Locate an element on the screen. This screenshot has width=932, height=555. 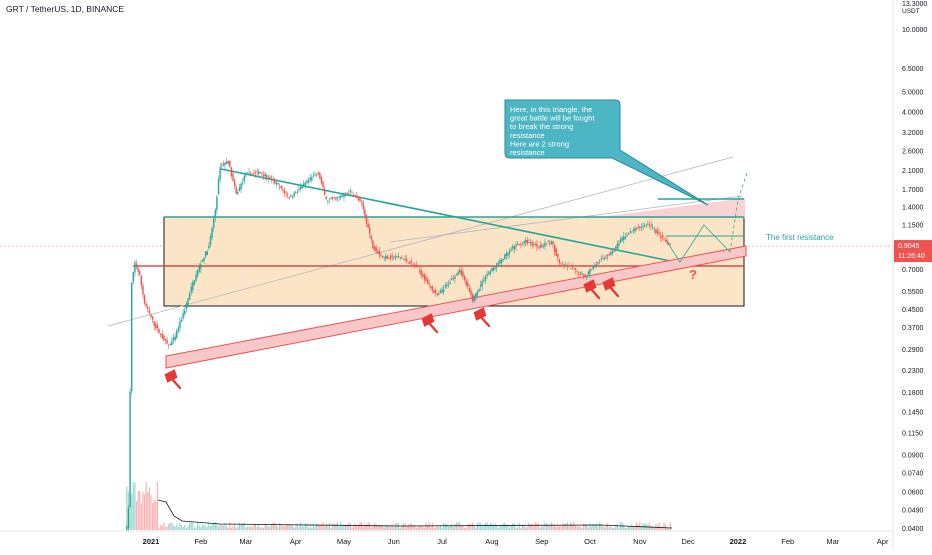
time-tick-label: Mar is located at coordinates (245, 541).